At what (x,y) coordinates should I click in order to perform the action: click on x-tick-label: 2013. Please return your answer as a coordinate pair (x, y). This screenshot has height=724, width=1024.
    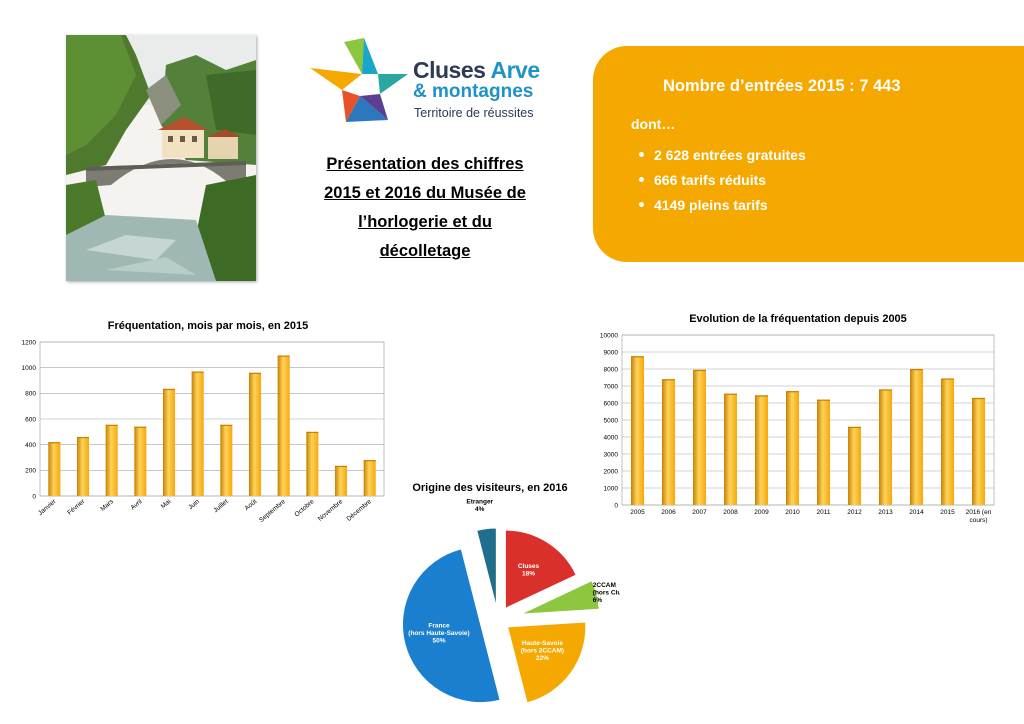
    Looking at the image, I should click on (885, 512).